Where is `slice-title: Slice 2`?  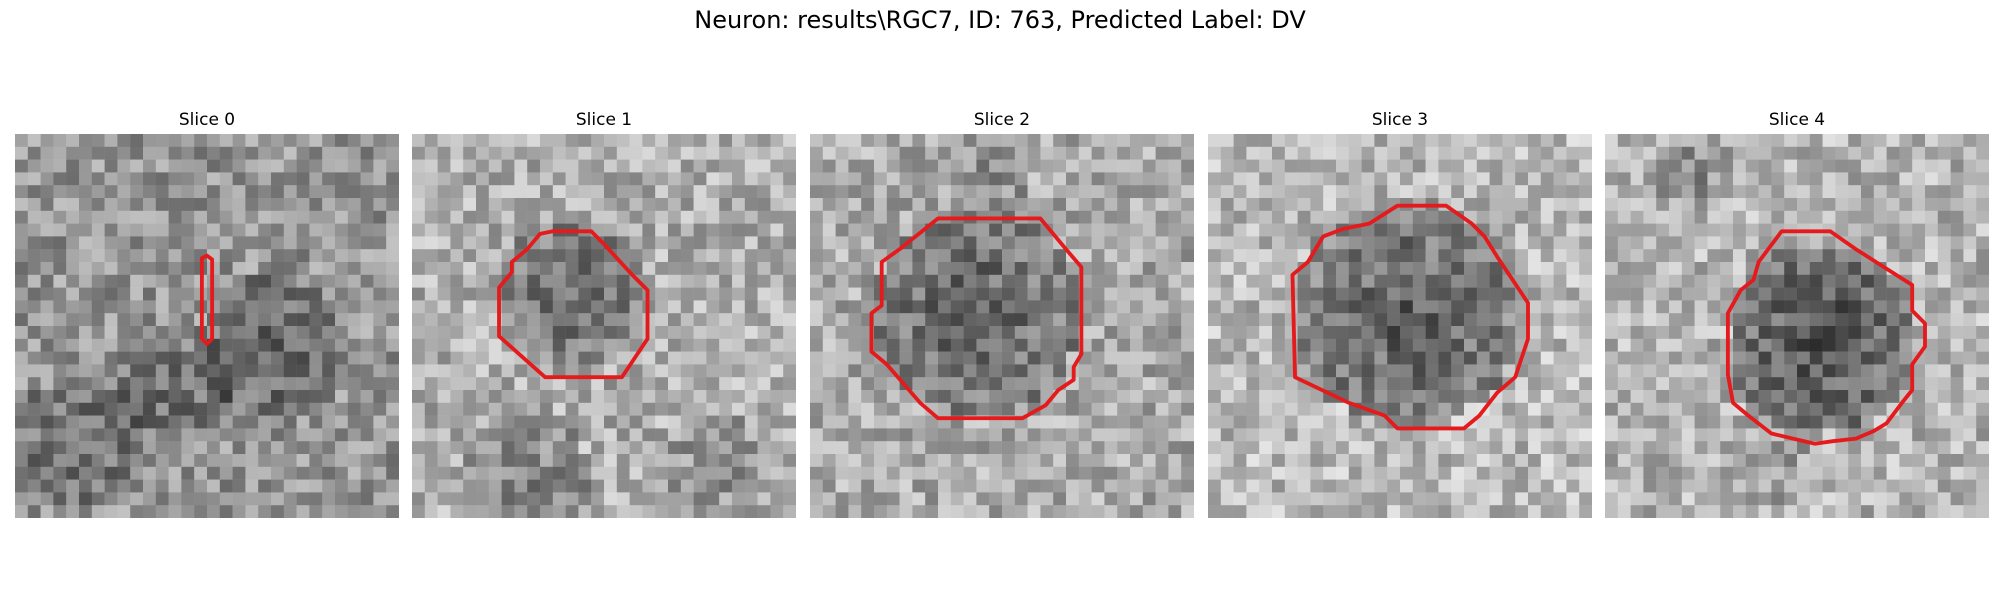
slice-title: Slice 2 is located at coordinates (1002, 120).